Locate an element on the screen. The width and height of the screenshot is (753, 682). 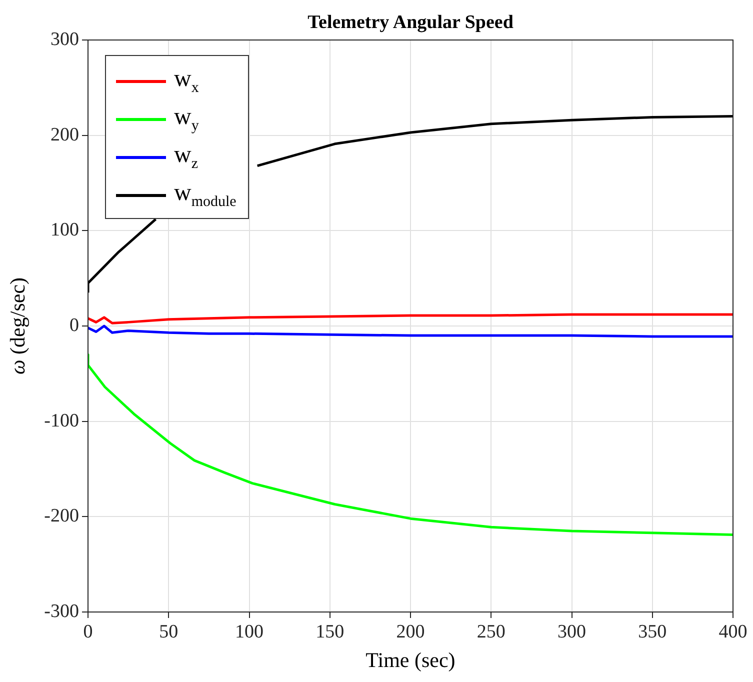
y-axis-title: ω (deg/sec) is located at coordinates (18, 326).